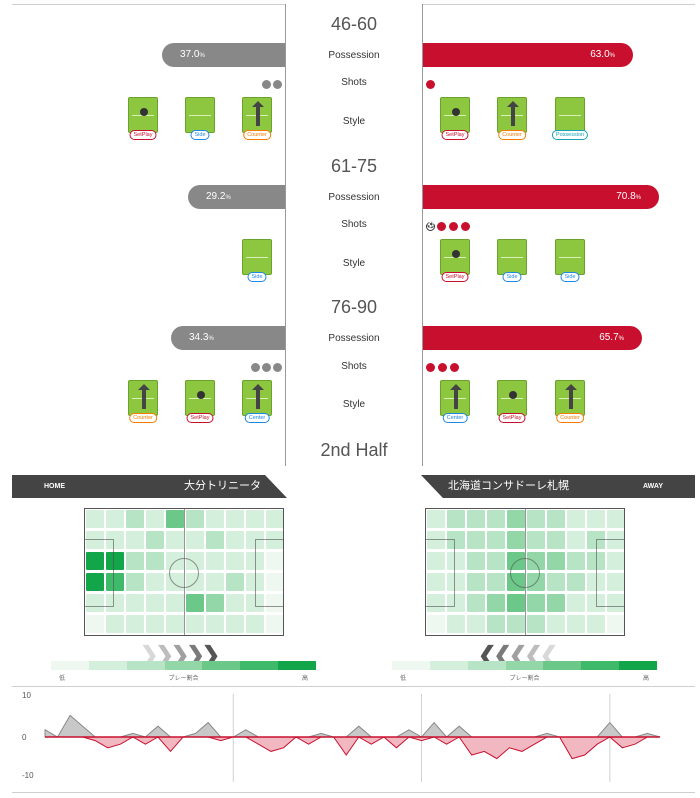 This screenshot has height=798, width=700. Describe the element at coordinates (354, 307) in the screenshot. I see `period-title-76-90: 76-90` at that location.